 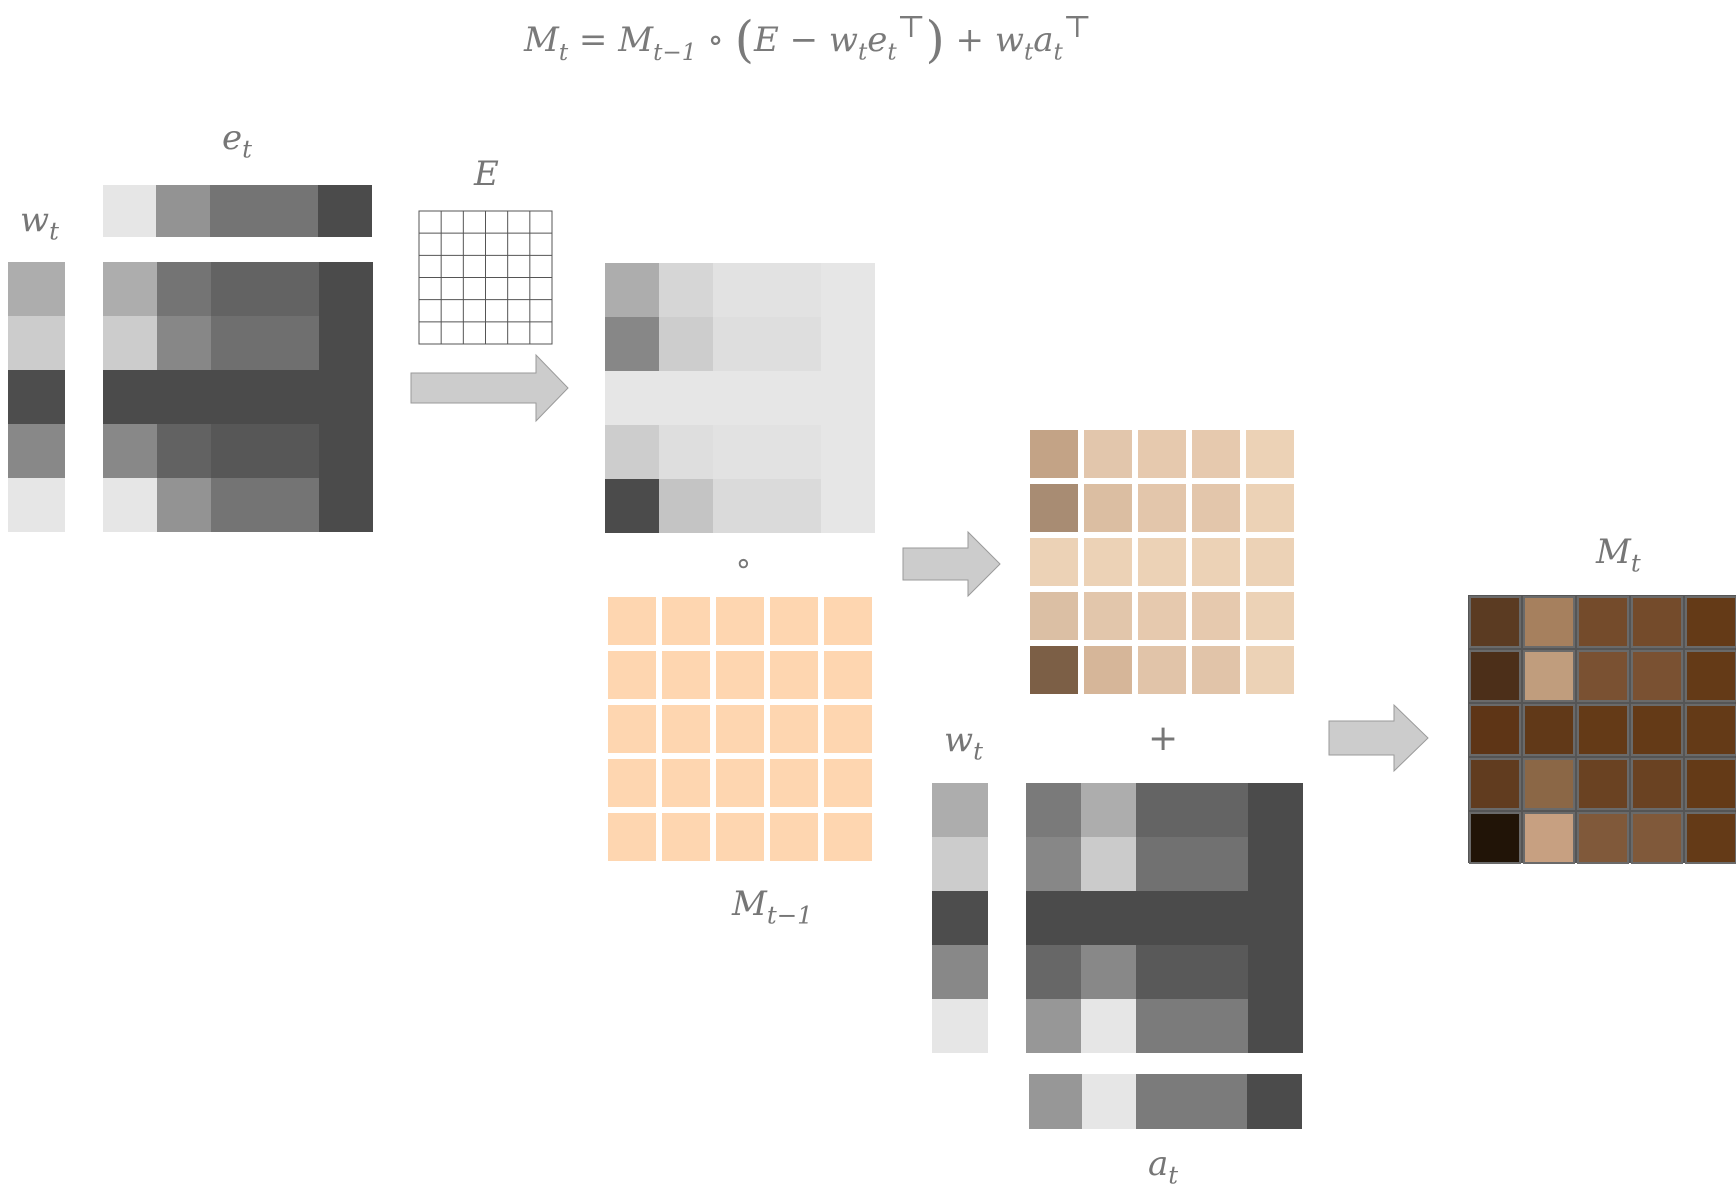 What do you see at coordinates (1618, 555) in the screenshot?
I see `label-m-t: Mt` at bounding box center [1618, 555].